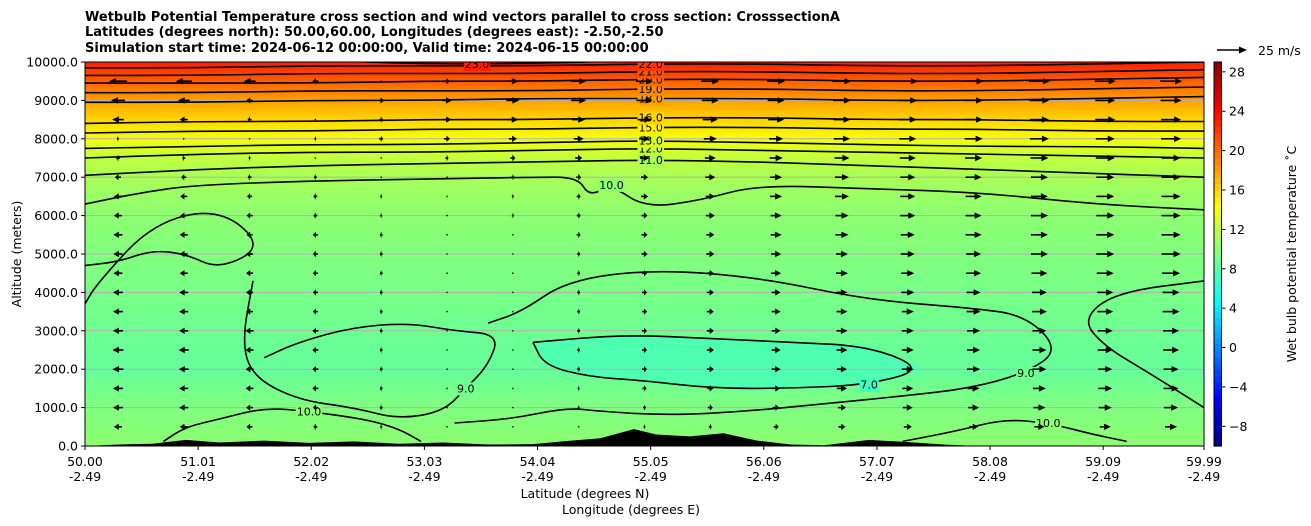  I want to click on colorbar-tick-label: 8, so click(1233, 268).